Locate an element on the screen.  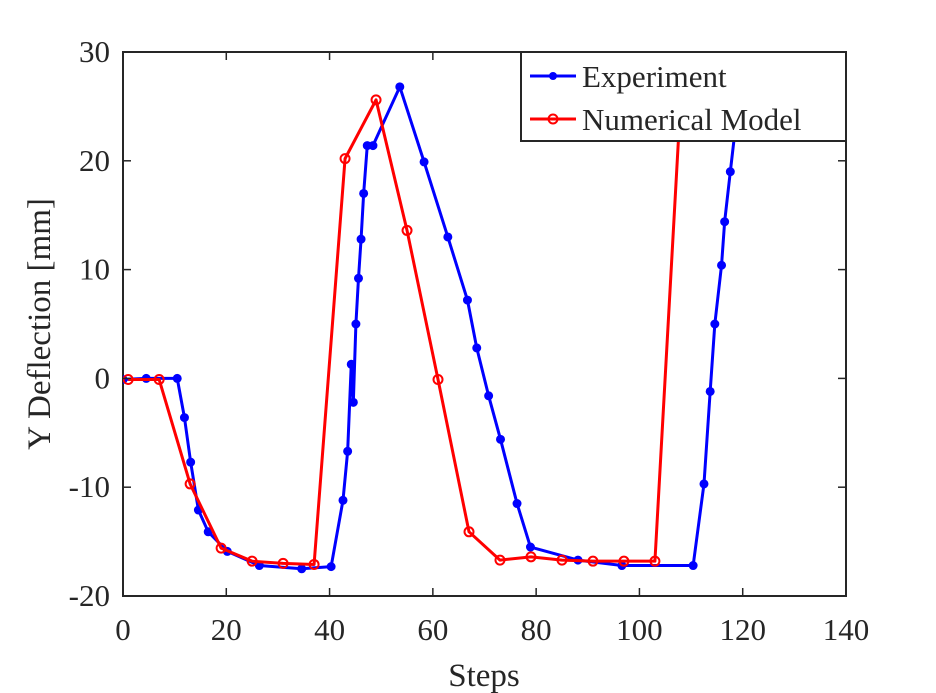
y-axis-label: Y Deflection [mm] is located at coordinates (40, 324).